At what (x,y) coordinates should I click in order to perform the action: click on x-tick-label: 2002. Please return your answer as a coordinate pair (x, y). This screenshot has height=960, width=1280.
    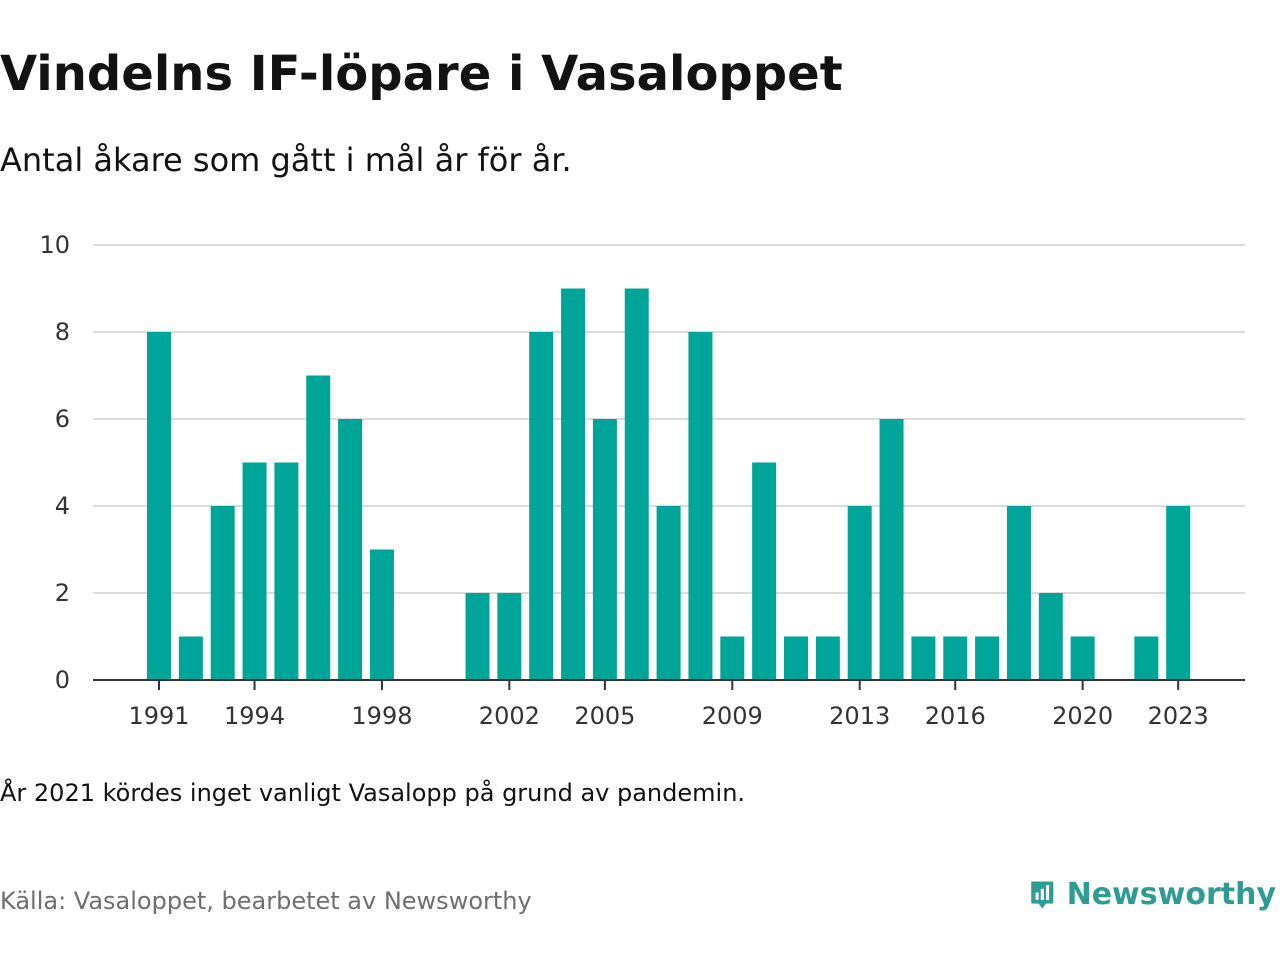
    Looking at the image, I should click on (509, 716).